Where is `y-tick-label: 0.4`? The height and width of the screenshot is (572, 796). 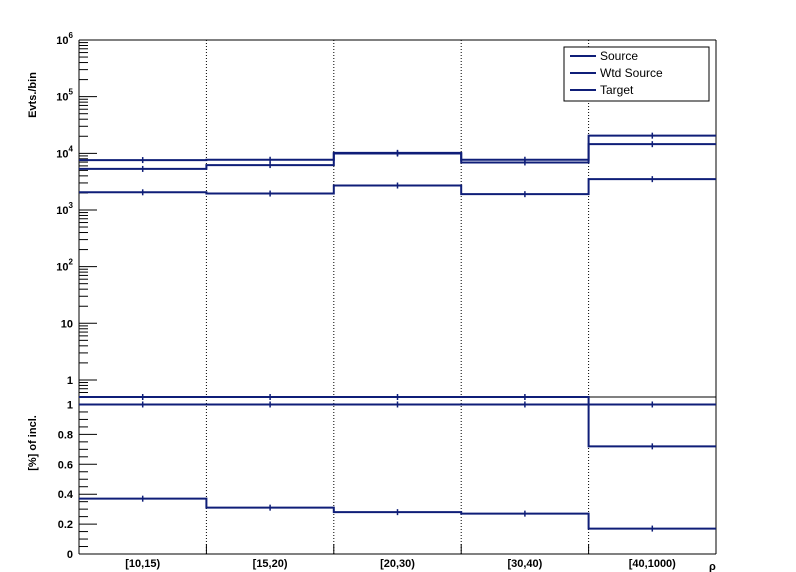 y-tick-label: 0.4 is located at coordinates (66, 495).